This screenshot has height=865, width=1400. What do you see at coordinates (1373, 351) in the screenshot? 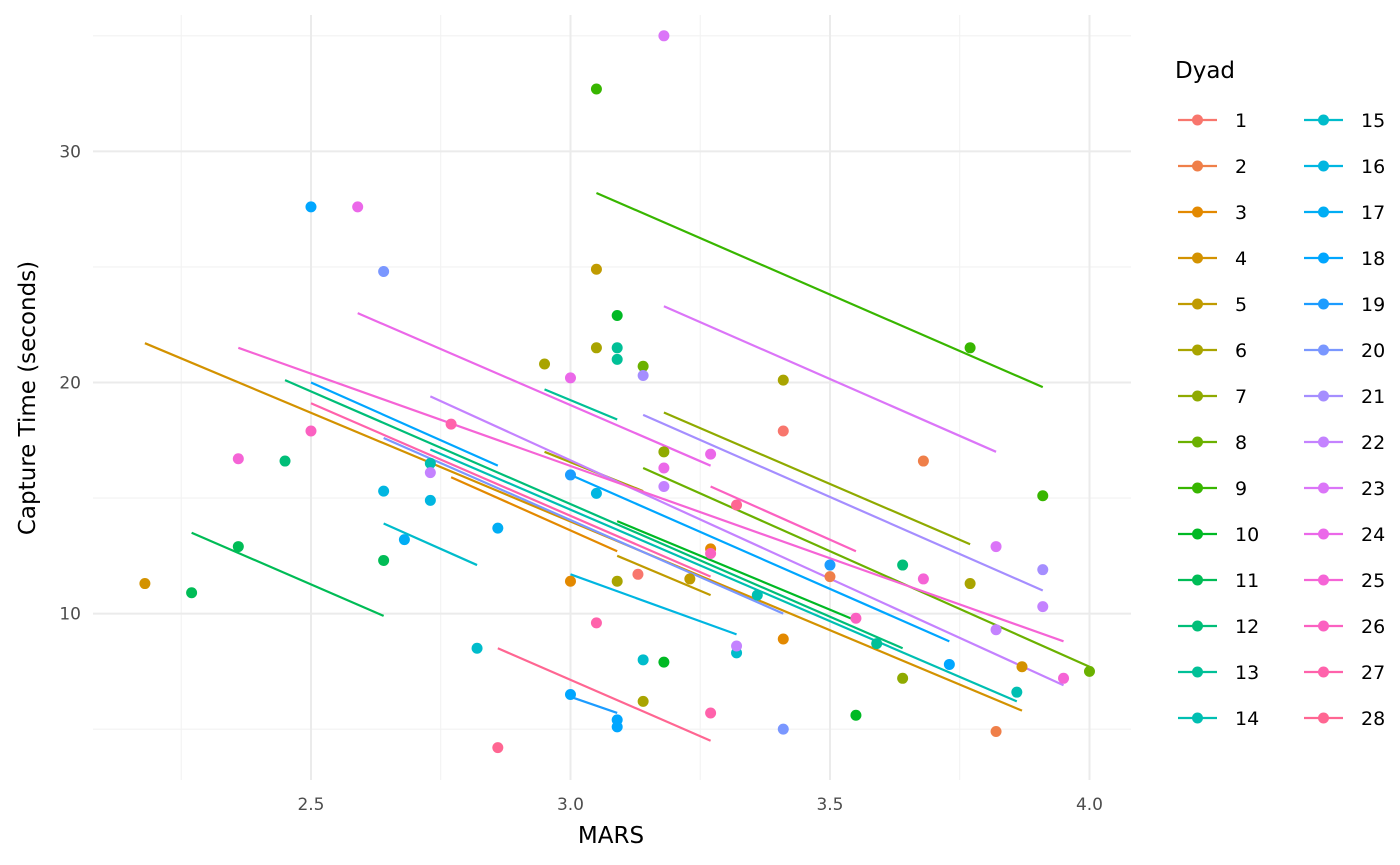
I see `legend-label: 20` at bounding box center [1373, 351].